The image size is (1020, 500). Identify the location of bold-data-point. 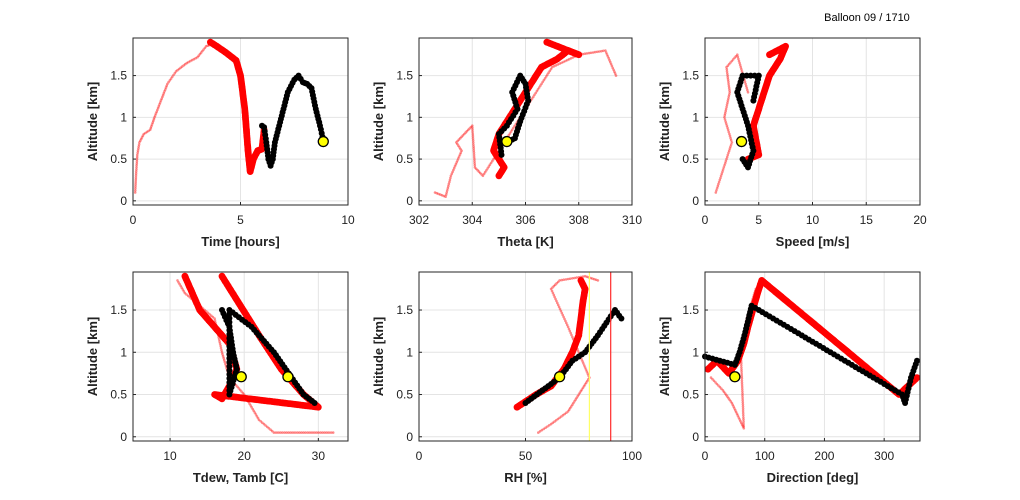
(547, 42).